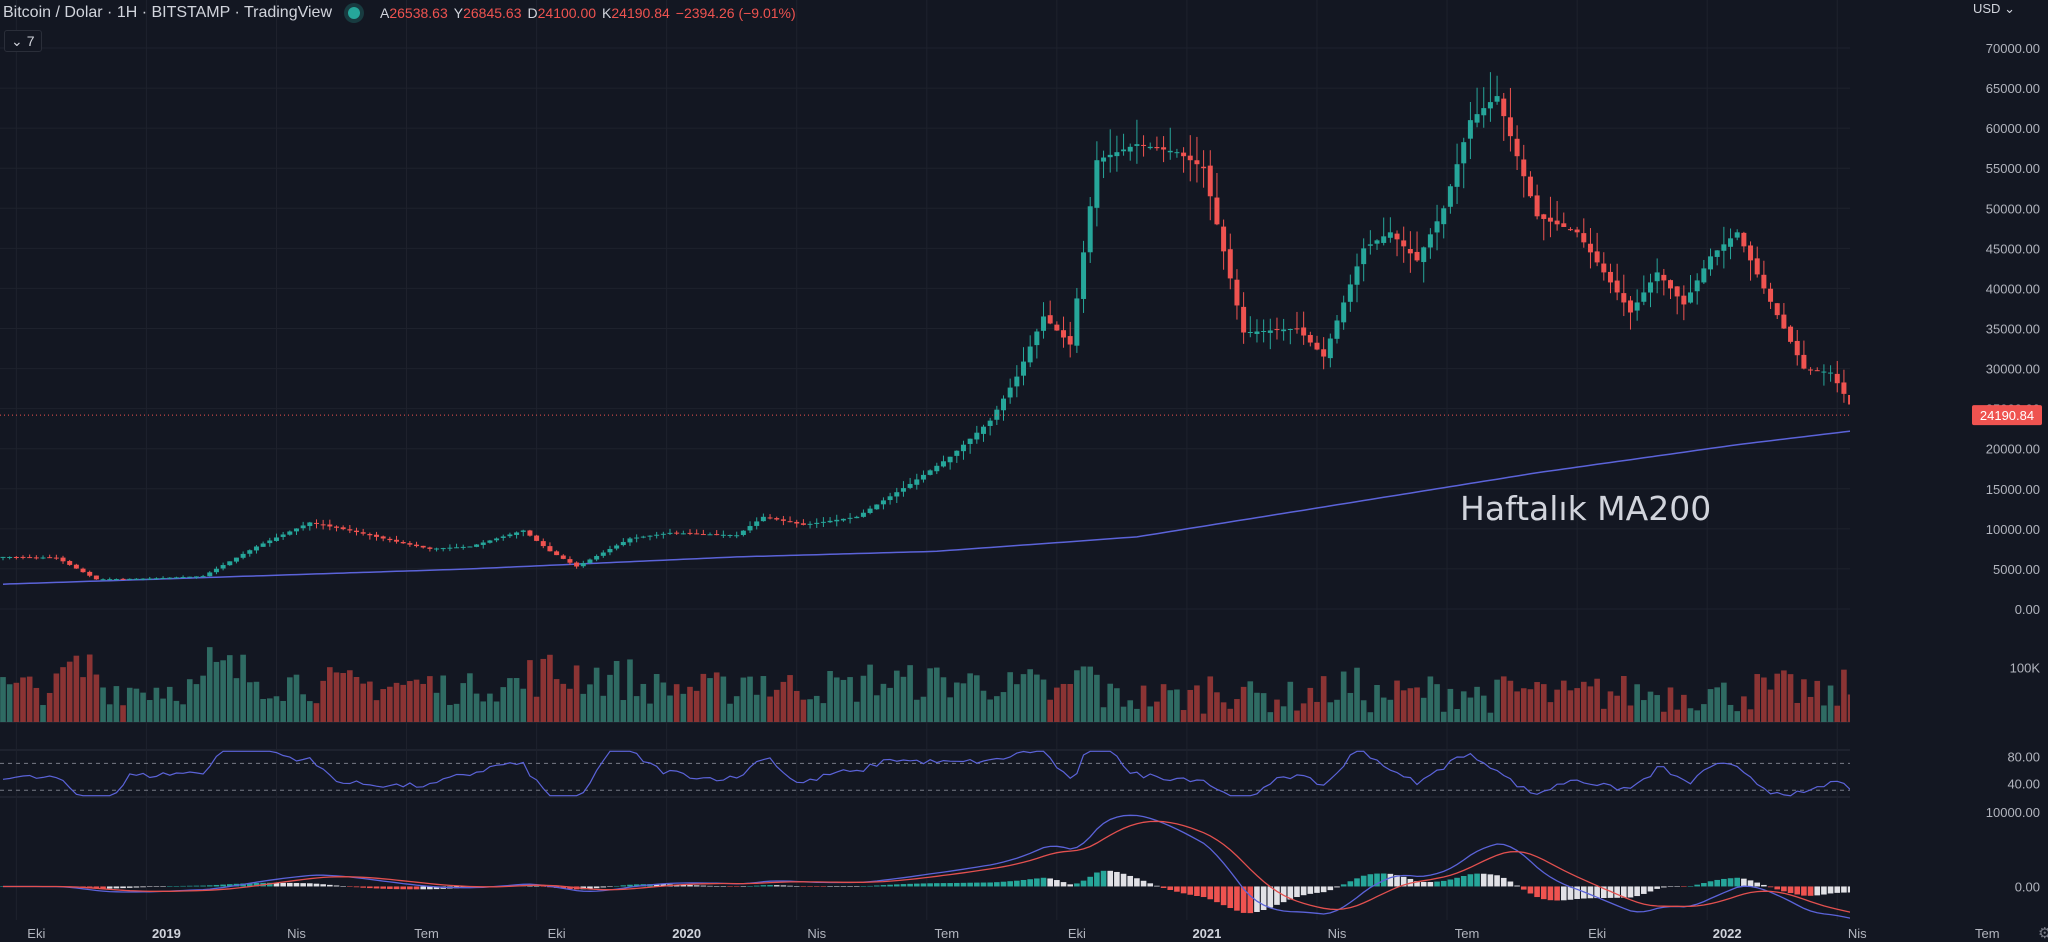 The width and height of the screenshot is (2048, 942). What do you see at coordinates (2013, 48) in the screenshot?
I see `price-tick-label: 70000.00` at bounding box center [2013, 48].